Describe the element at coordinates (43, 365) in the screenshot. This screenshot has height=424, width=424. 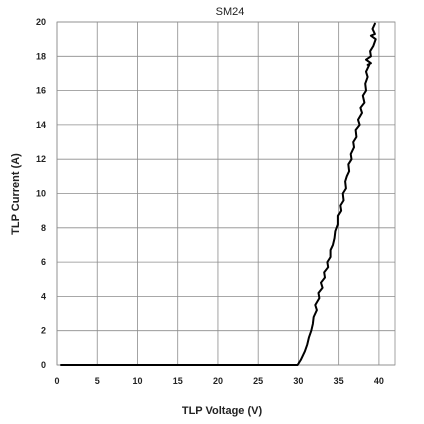
I see `y-tick-label: 0` at that location.